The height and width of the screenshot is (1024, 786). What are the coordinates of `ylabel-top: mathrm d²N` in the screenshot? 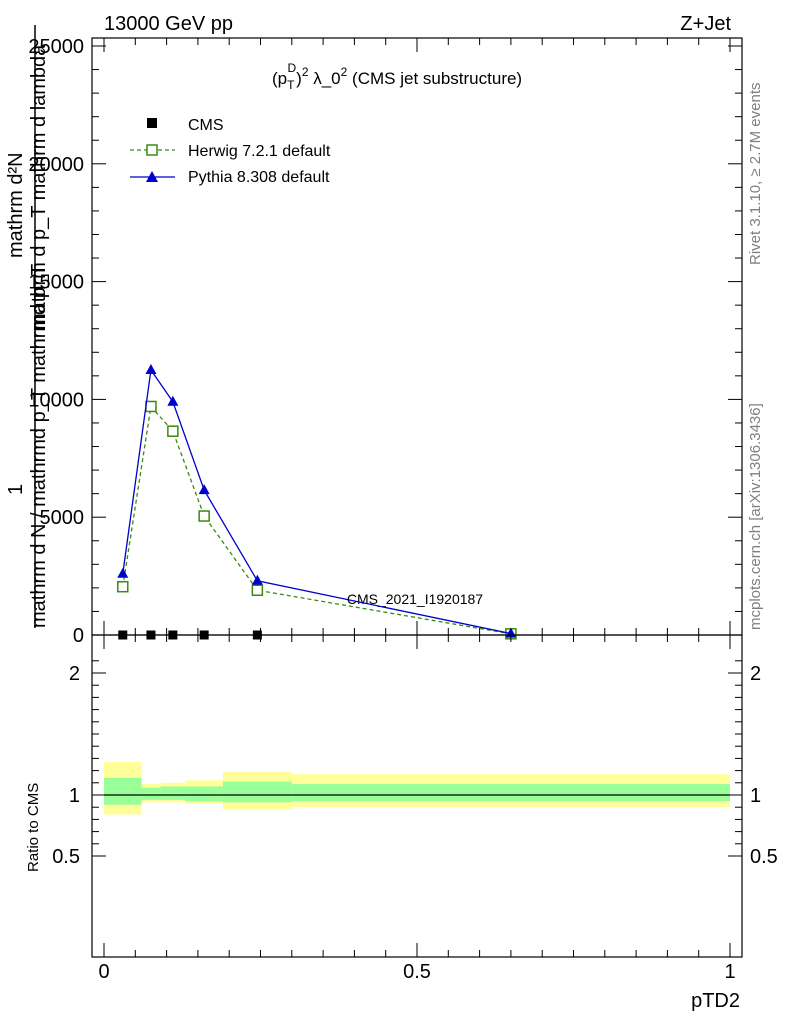 It's located at (16, 205).